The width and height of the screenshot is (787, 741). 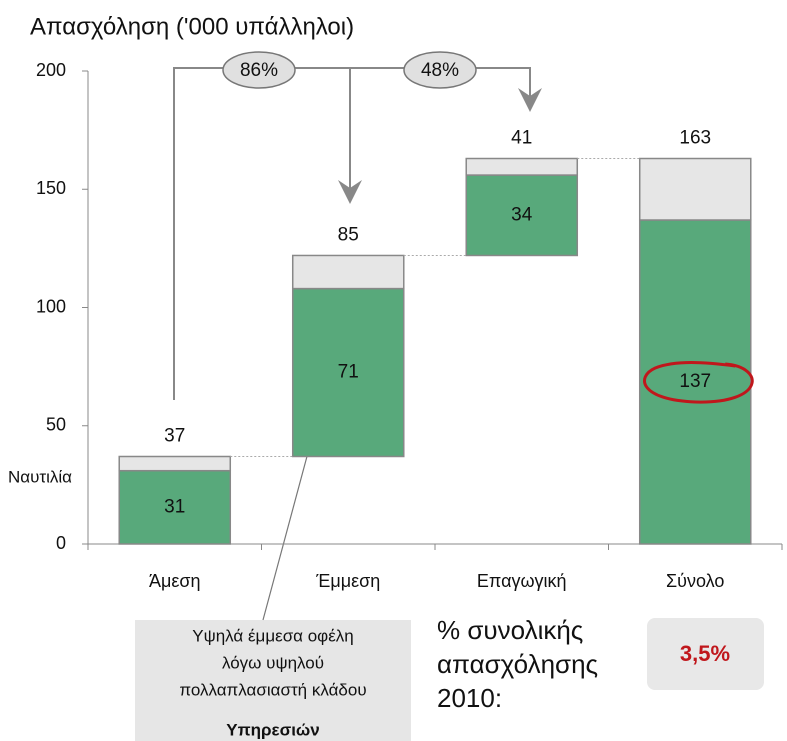 What do you see at coordinates (273, 635) in the screenshot?
I see `callout-text: Υψηλά έμμεσα οφέλη` at bounding box center [273, 635].